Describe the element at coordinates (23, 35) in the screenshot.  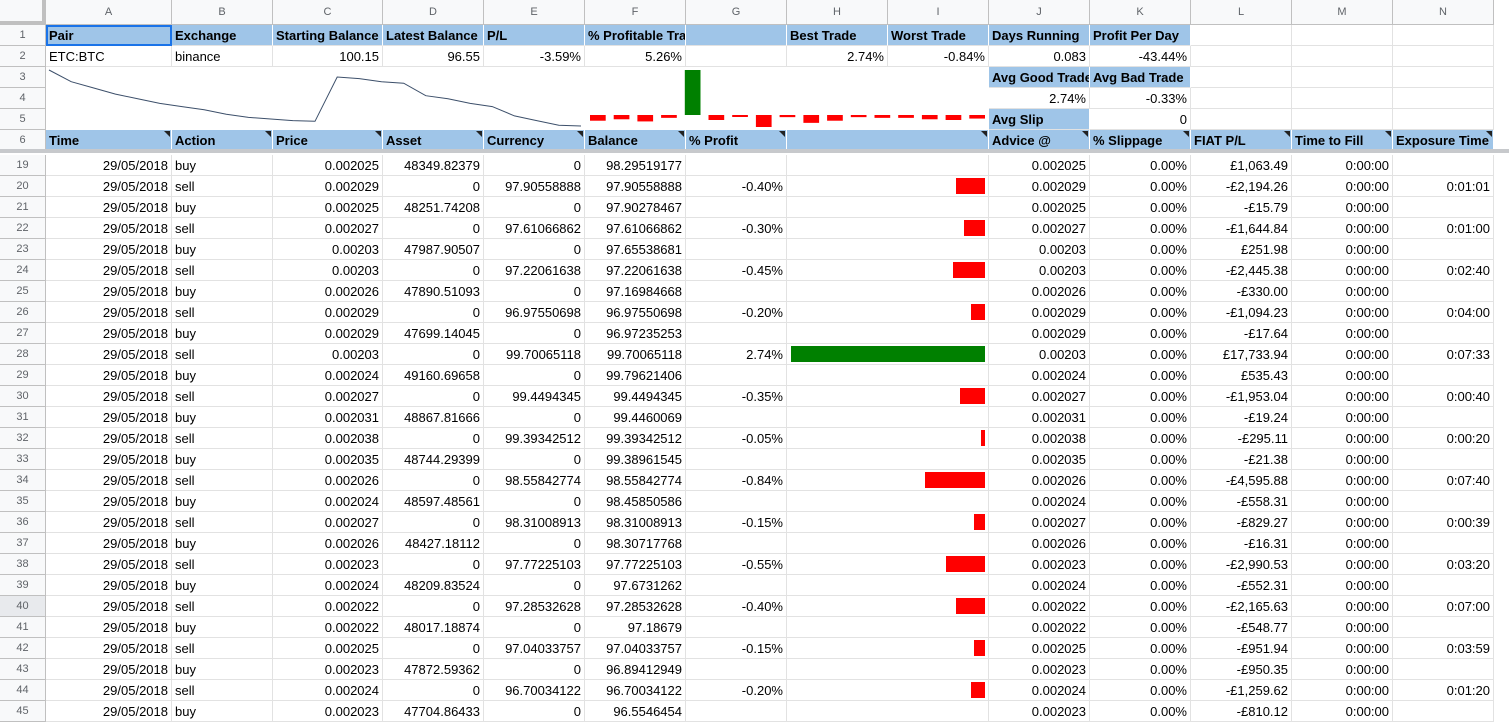
I see `row-header-1: 1` at that location.